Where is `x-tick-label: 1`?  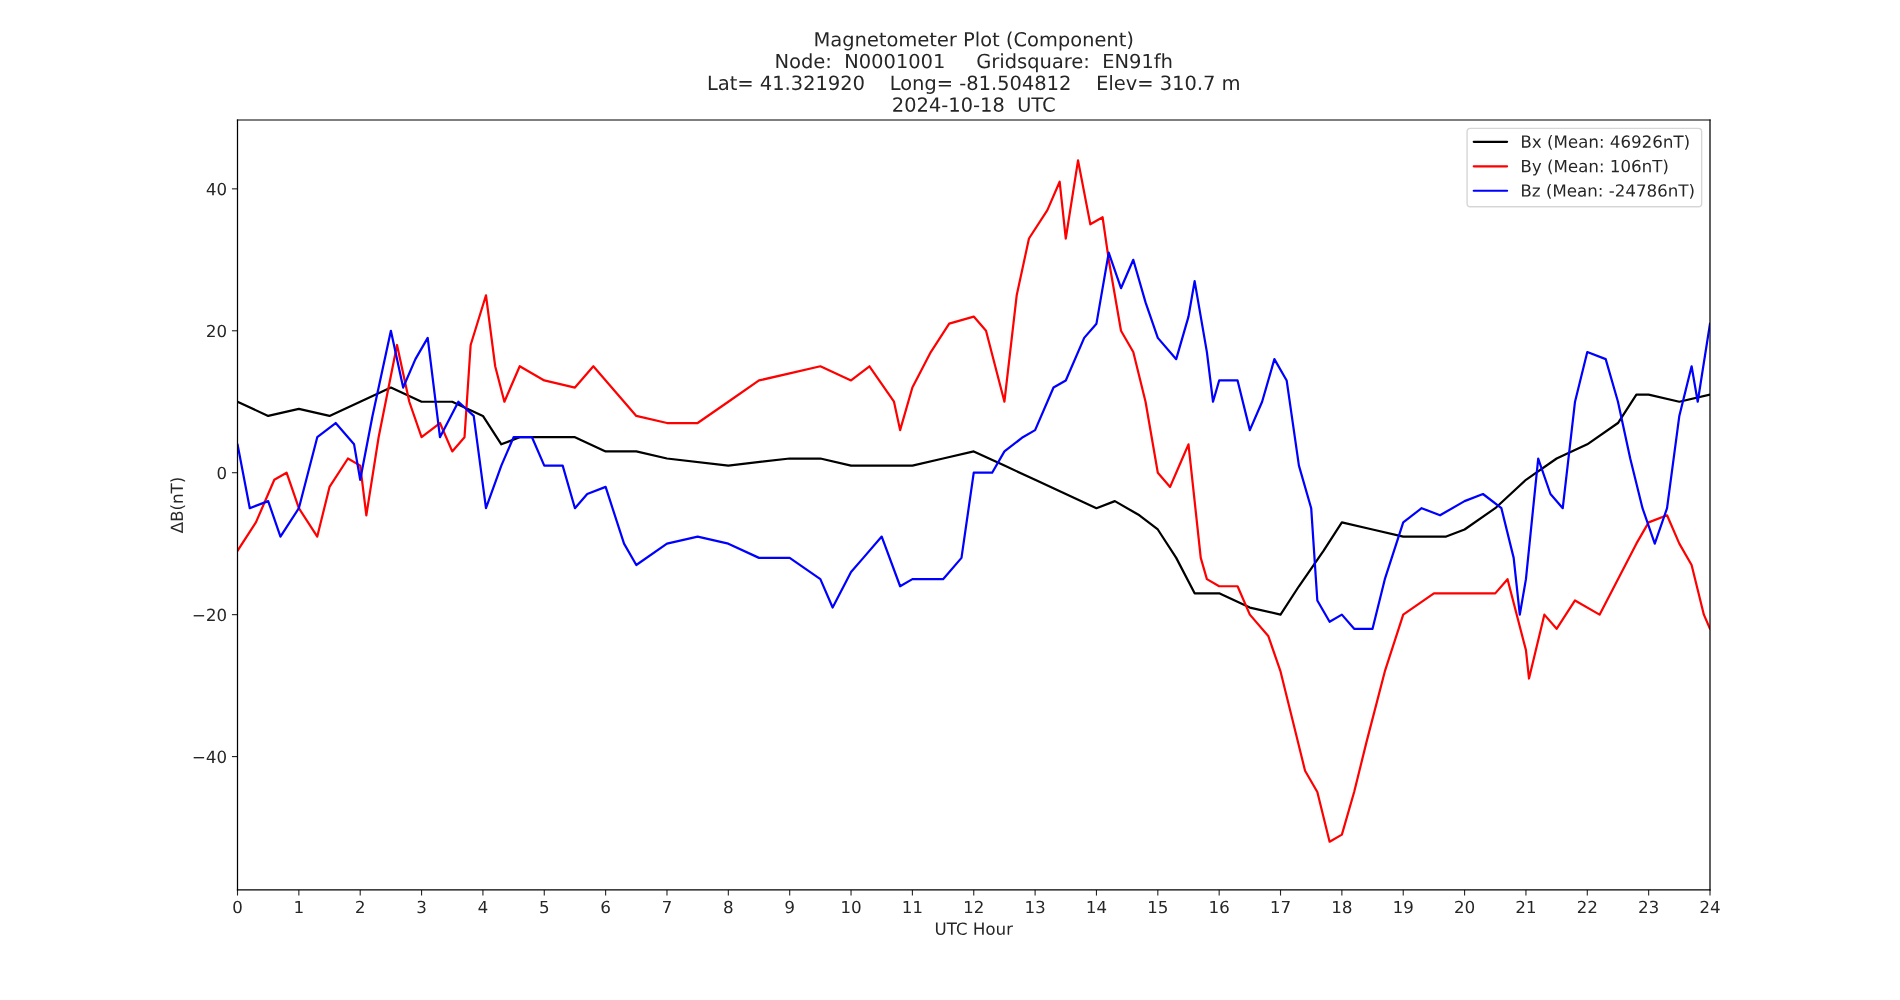 x-tick-label: 1 is located at coordinates (299, 907).